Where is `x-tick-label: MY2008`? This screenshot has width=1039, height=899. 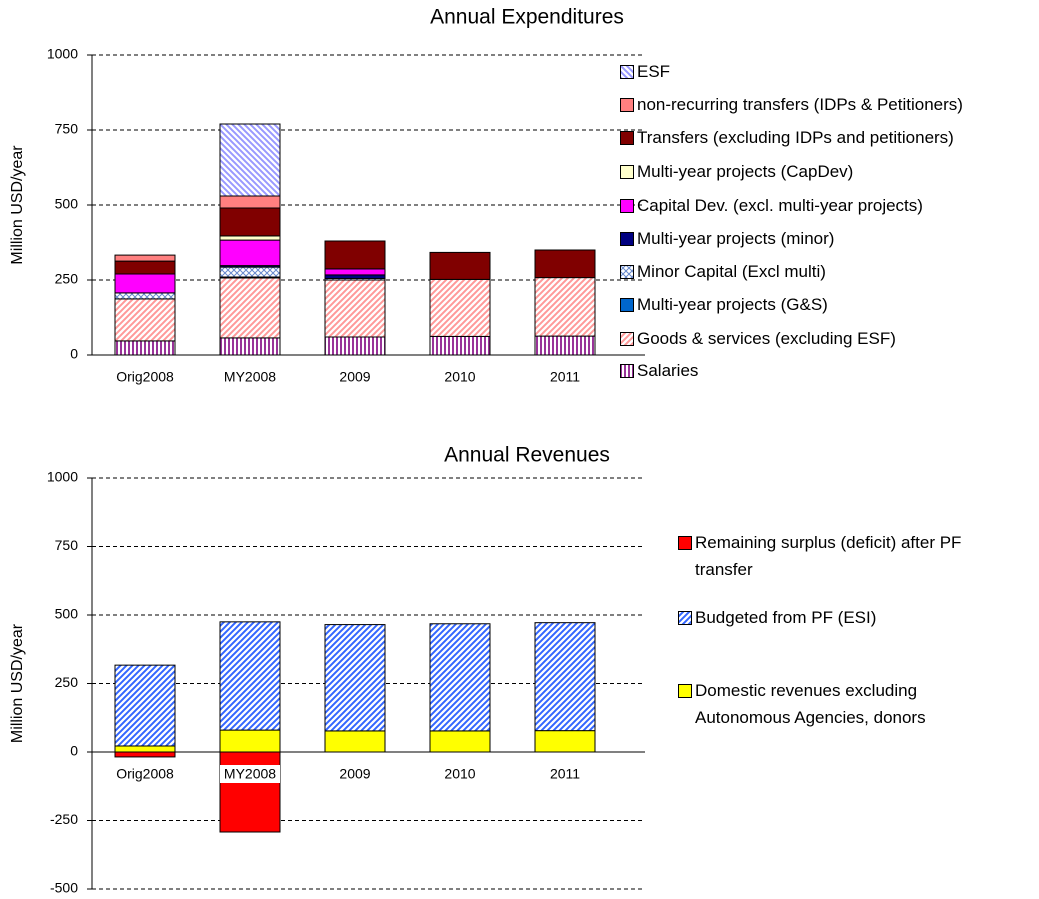 x-tick-label: MY2008 is located at coordinates (250, 377).